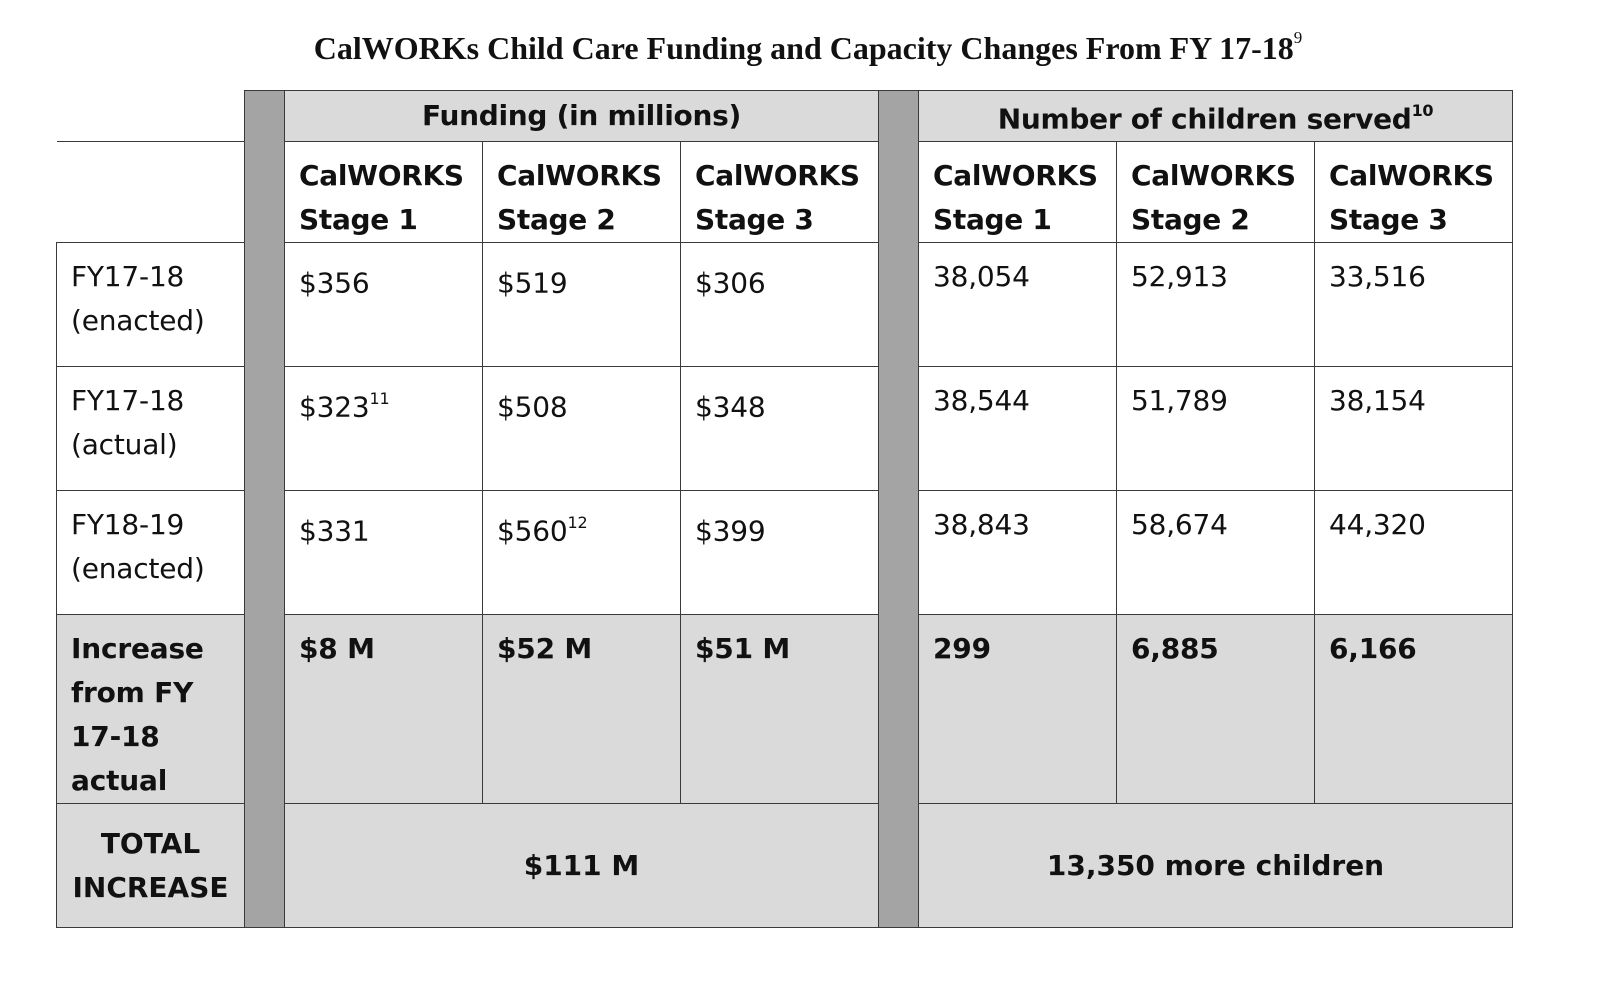 The height and width of the screenshot is (990, 1616). What do you see at coordinates (1298, 38) in the screenshot?
I see `title-footnote: 9` at bounding box center [1298, 38].